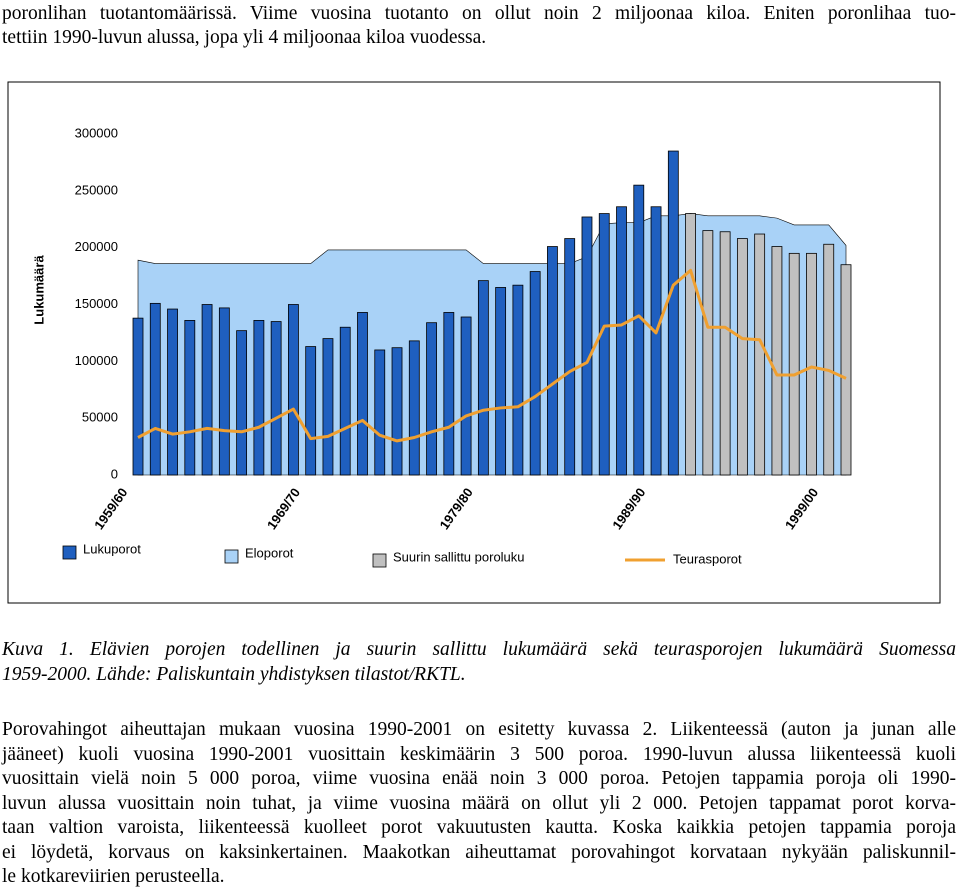 Image resolution: width=960 pixels, height=892 pixels. What do you see at coordinates (269, 552) in the screenshot?
I see `legend-label: Eloporot` at bounding box center [269, 552].